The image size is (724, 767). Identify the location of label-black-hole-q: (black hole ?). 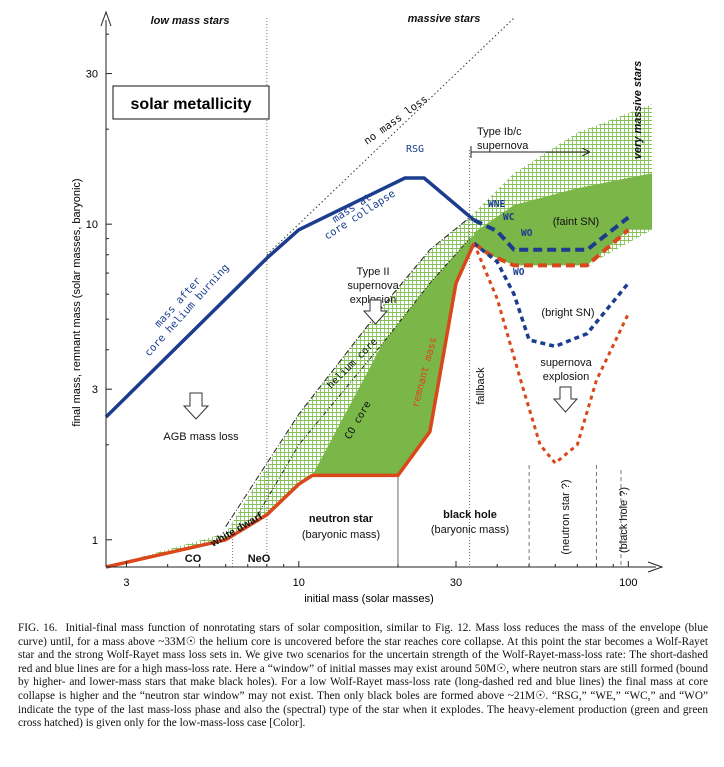
(624, 520).